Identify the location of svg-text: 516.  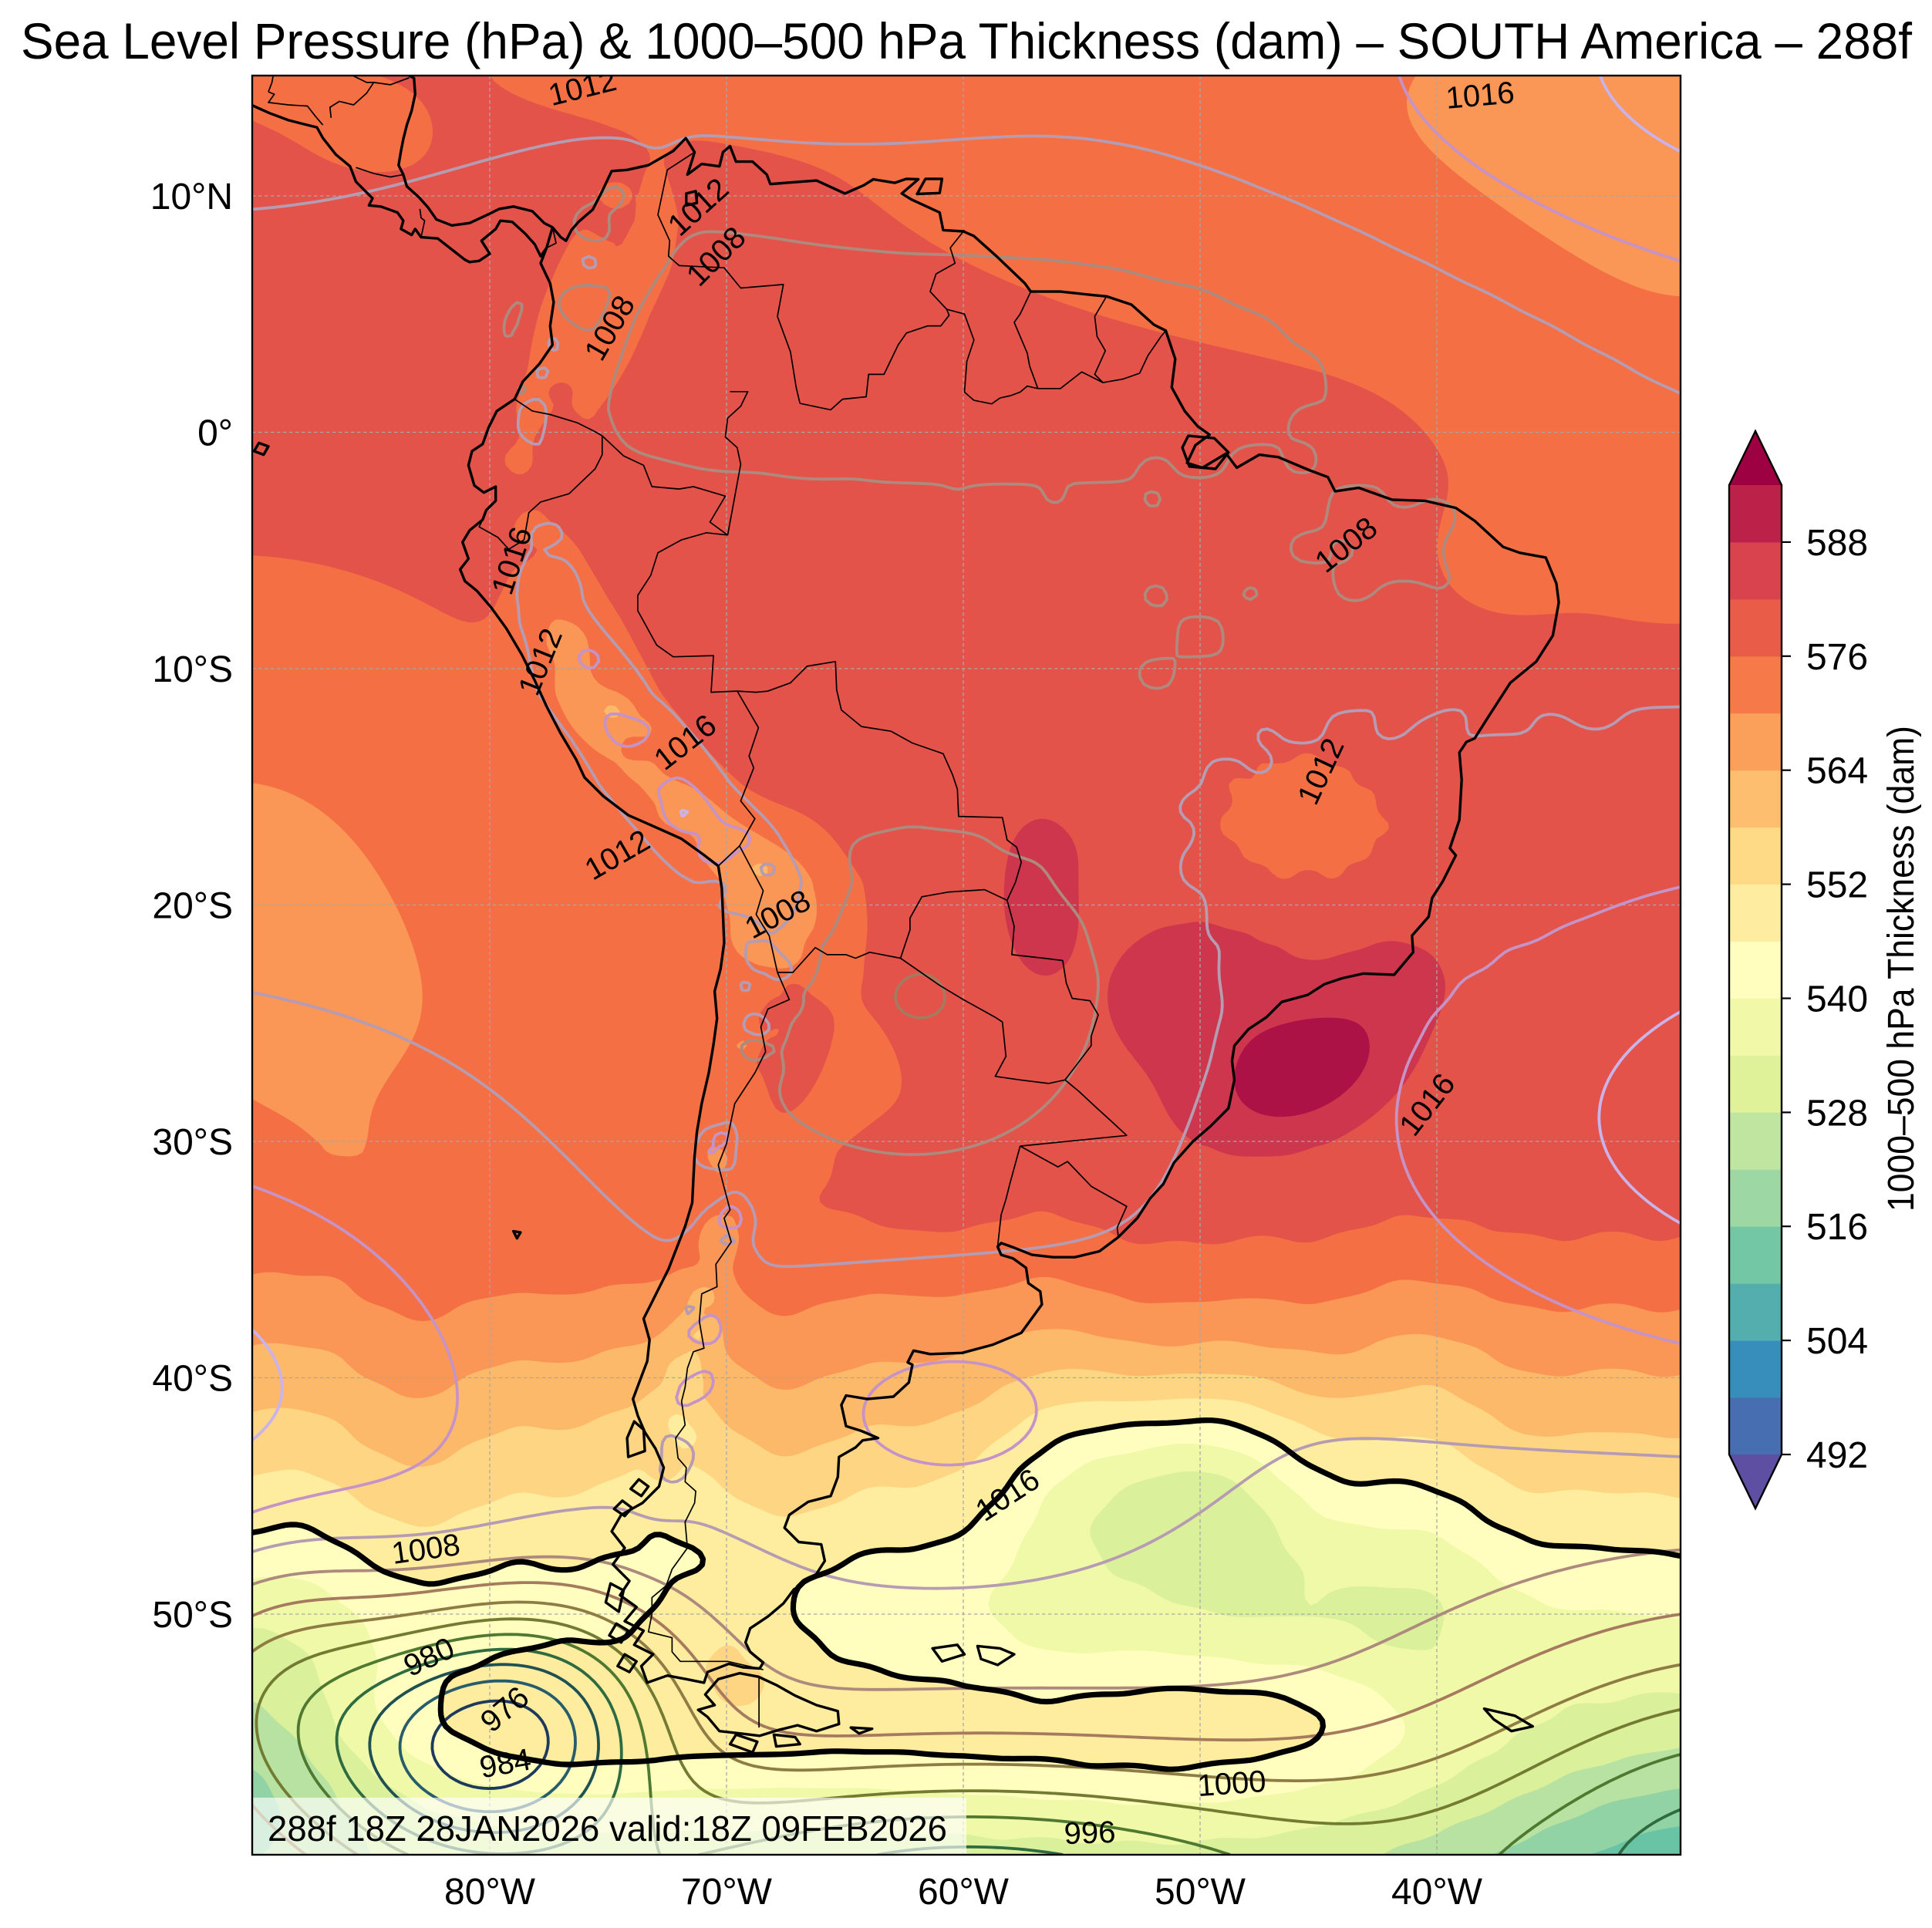
(1837, 1227).